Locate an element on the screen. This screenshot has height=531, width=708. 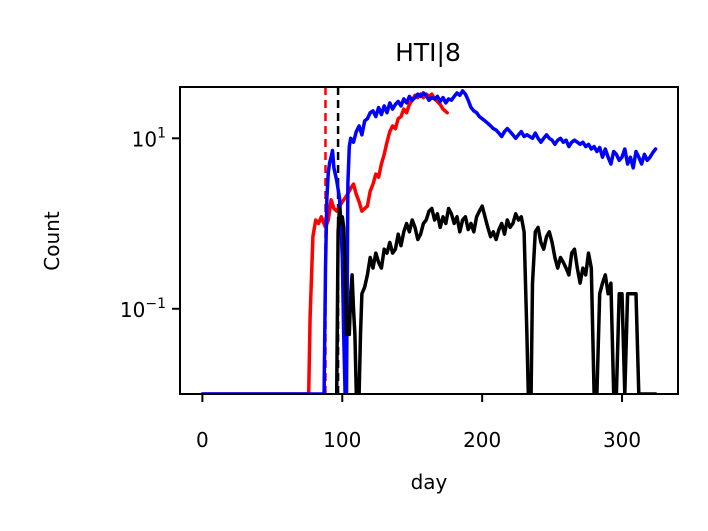
y-axis-label: Count is located at coordinates (52, 241).